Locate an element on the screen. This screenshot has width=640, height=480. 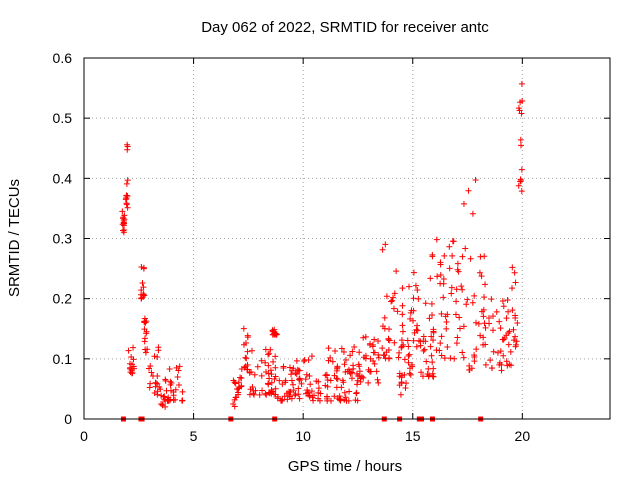
x-tick-label: 20 is located at coordinates (523, 436).